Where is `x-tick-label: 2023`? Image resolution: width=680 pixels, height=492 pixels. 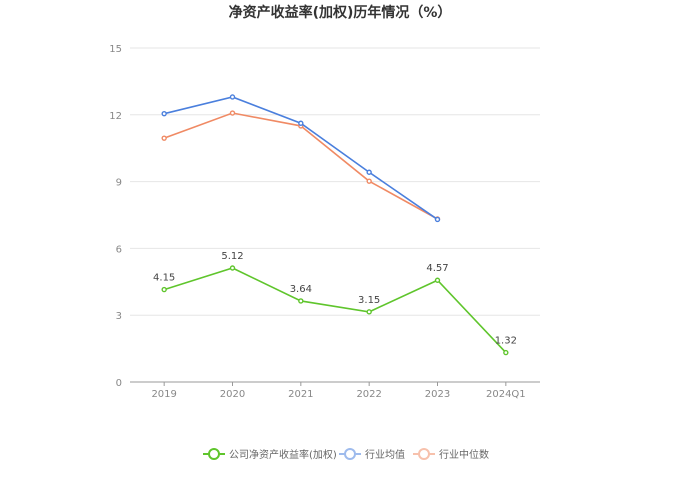 x-tick-label: 2023 is located at coordinates (437, 394).